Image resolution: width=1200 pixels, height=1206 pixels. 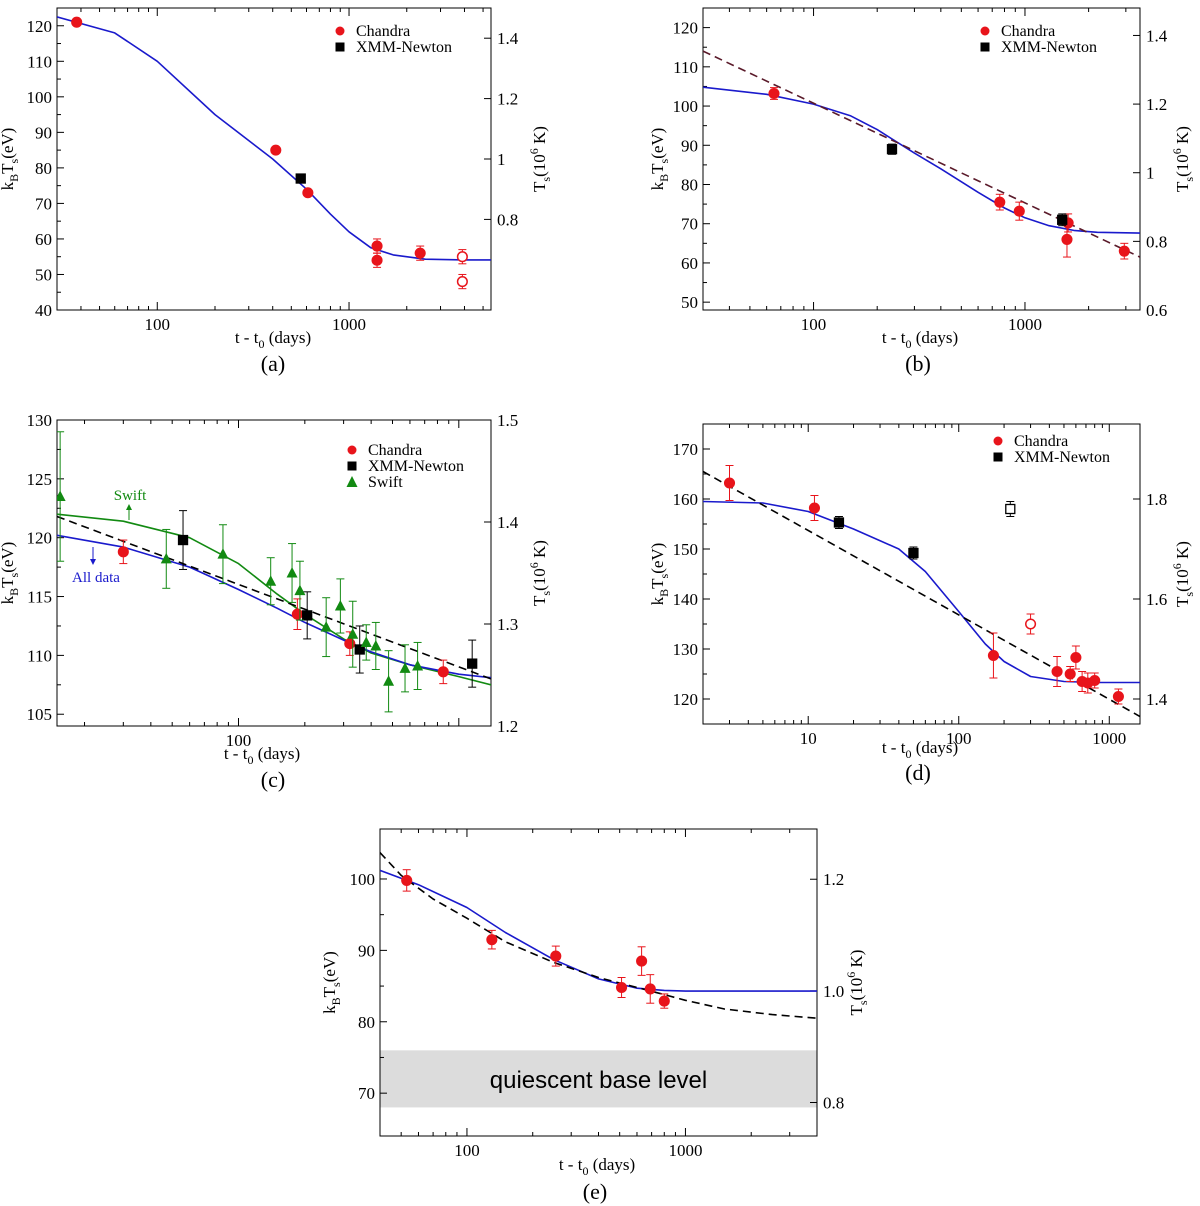 I want to click on y2-tick-label: 1.8, so click(x=1156, y=499).